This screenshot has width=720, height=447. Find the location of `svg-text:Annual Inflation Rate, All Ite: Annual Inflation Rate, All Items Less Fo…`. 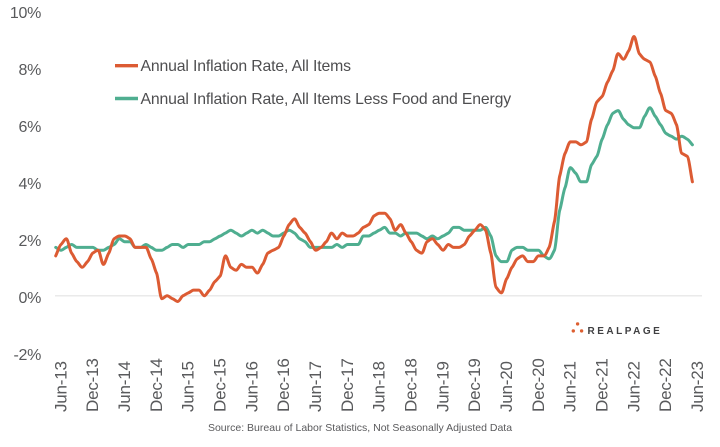

svg-text:Annual Inflation Rate, All Ite: Annual Inflation Rate, All Items Less Fo… is located at coordinates (326, 99).